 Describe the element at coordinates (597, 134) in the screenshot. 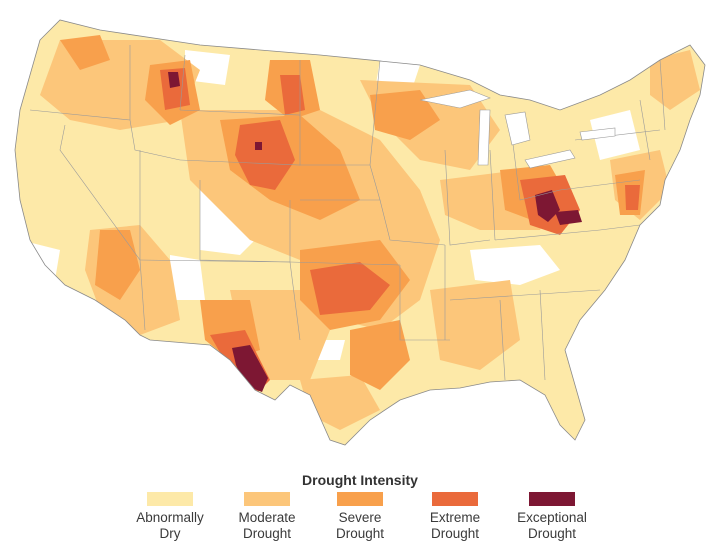

I see `lake-ontario` at that location.